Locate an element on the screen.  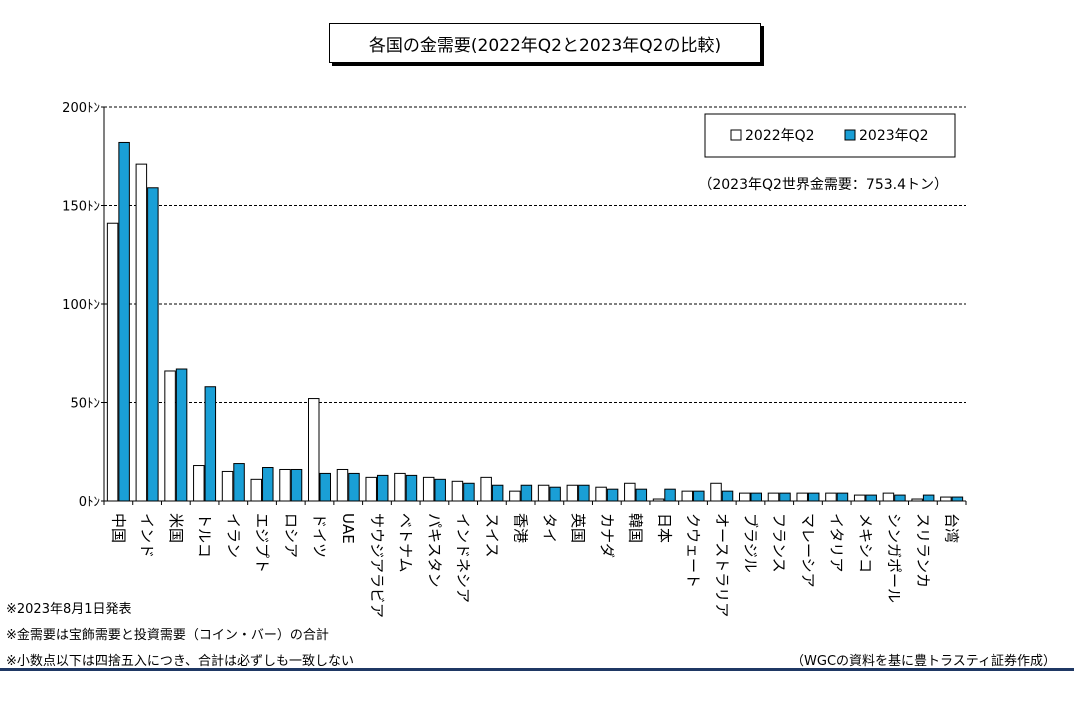
x-tick-label: 米国 is located at coordinates (176, 528).